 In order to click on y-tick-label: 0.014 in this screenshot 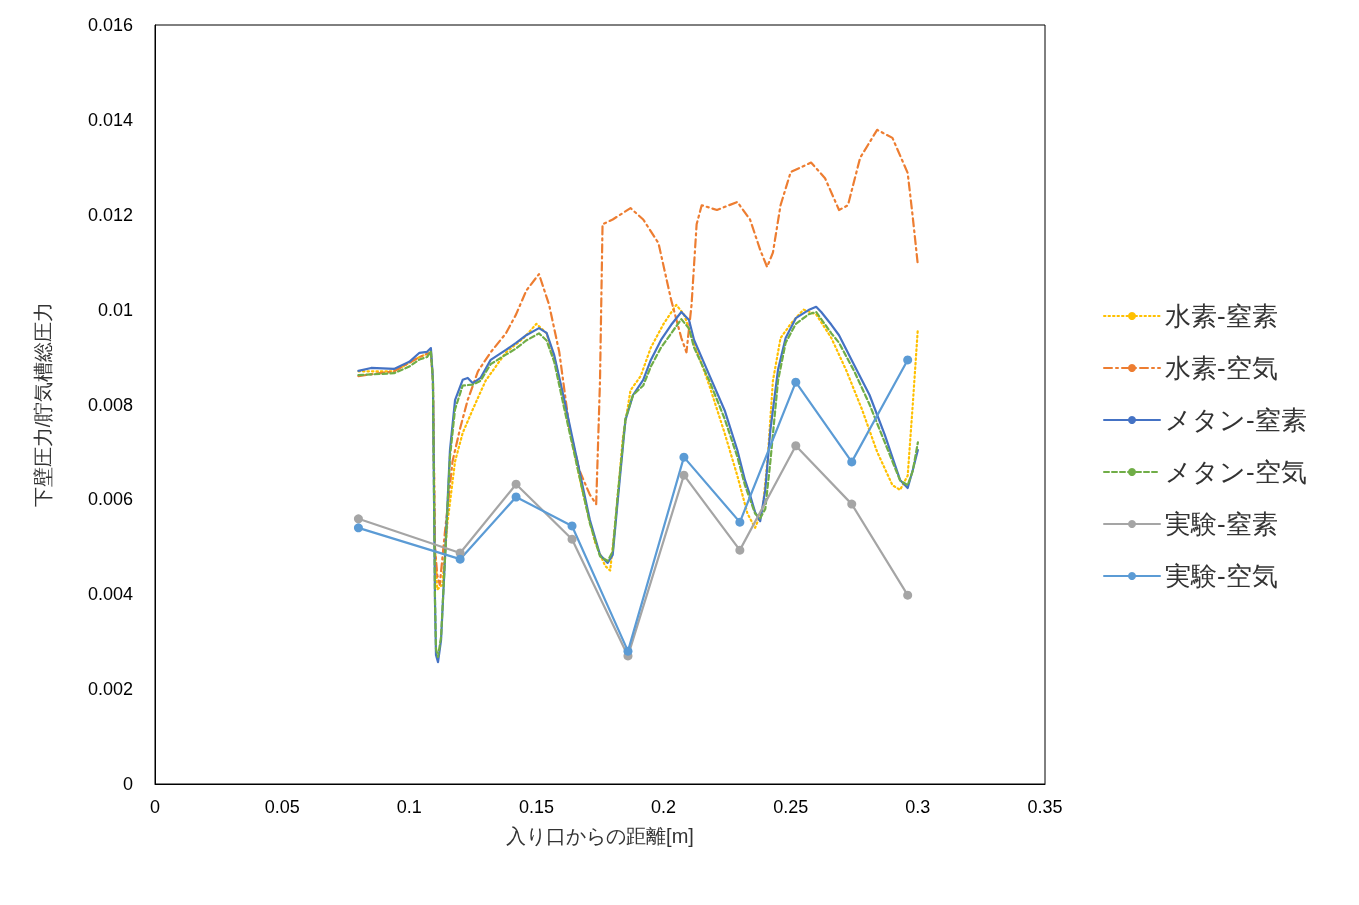, I will do `click(110, 119)`.